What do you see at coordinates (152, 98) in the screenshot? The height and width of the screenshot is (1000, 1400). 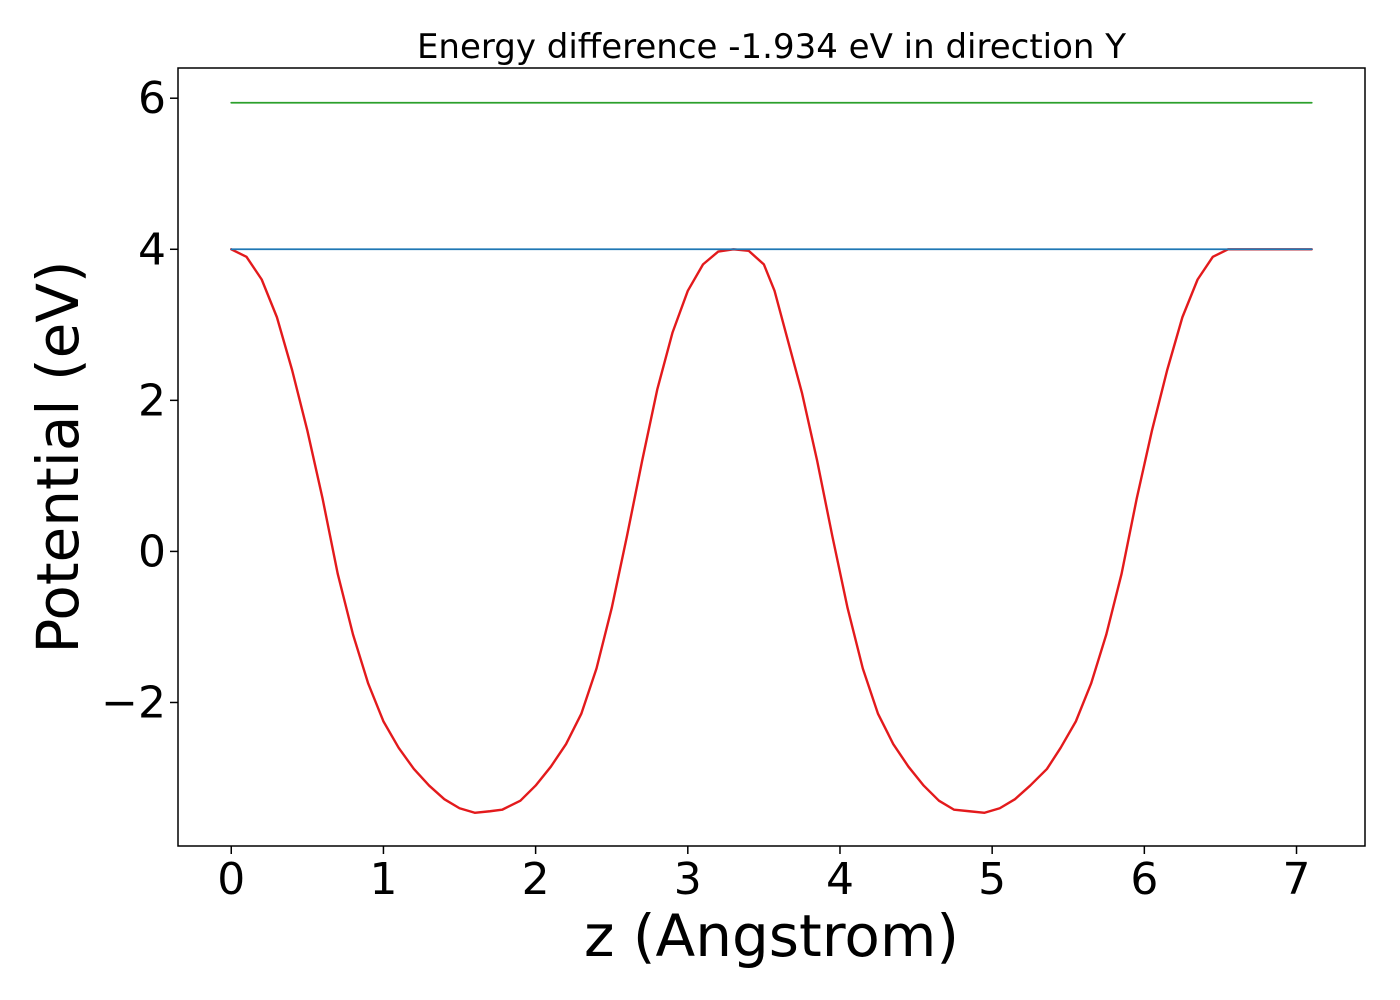 I see `y-tick-label-6: 6` at bounding box center [152, 98].